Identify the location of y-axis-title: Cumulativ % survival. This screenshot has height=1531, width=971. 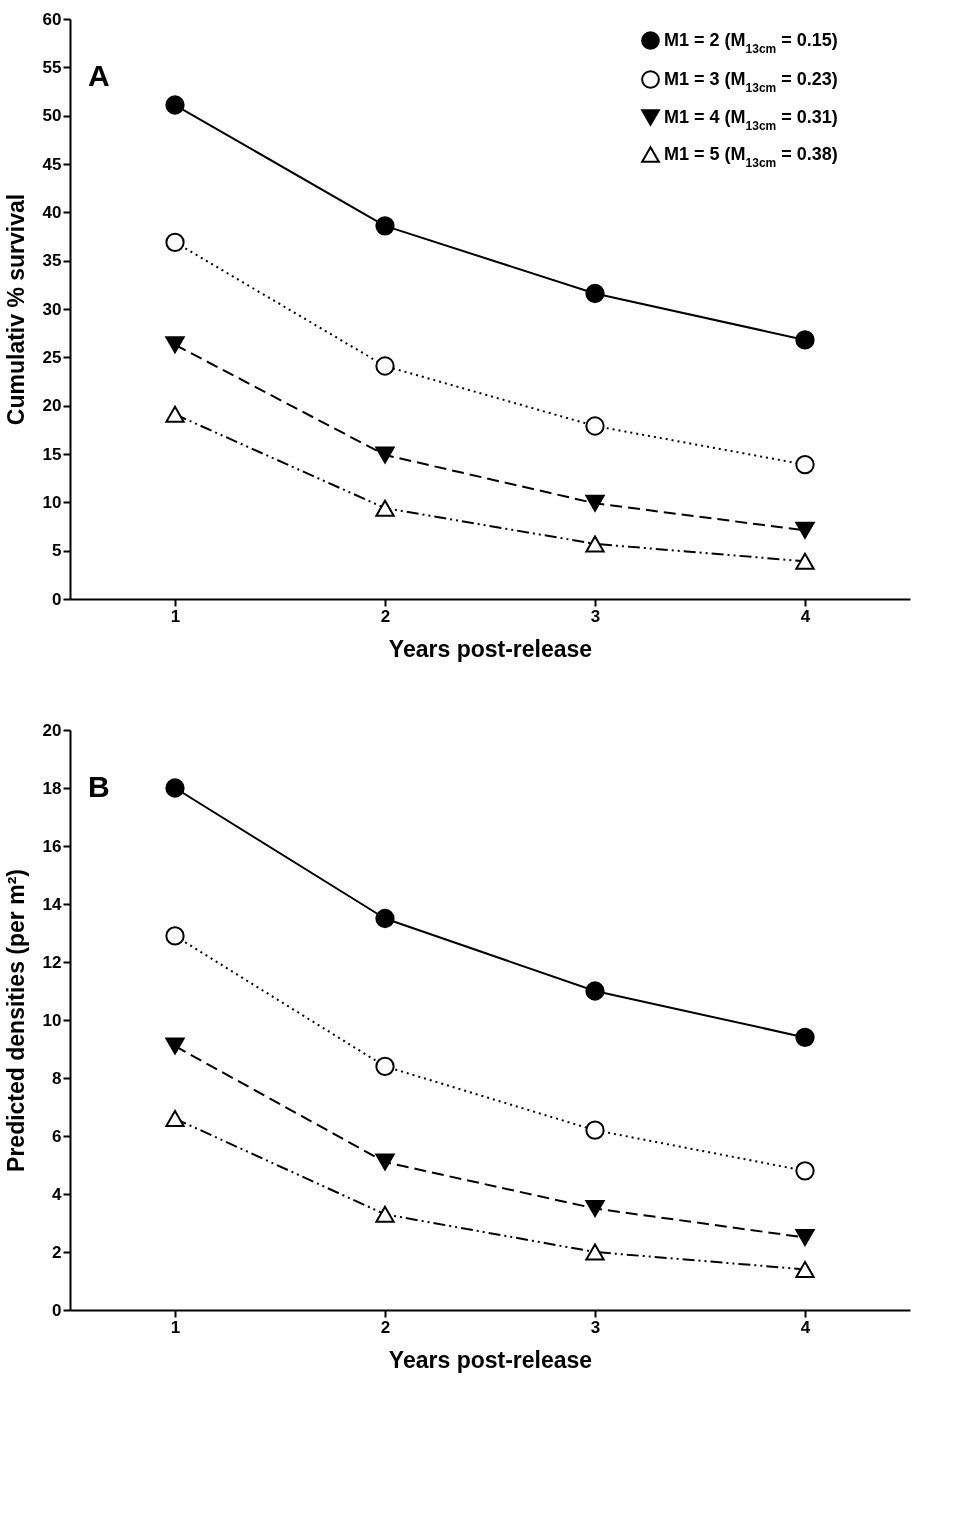
(15, 309).